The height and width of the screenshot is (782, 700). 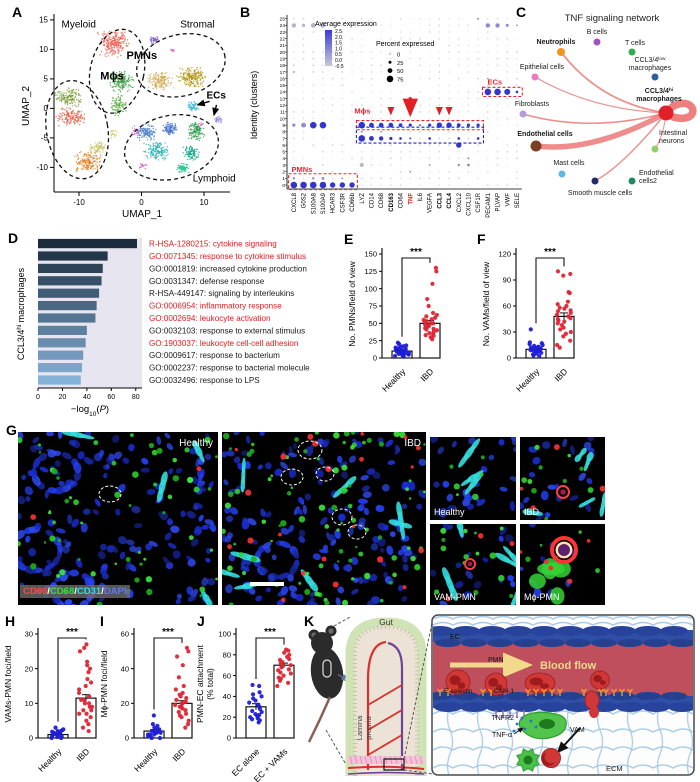 I want to click on network-node-intneurons, so click(x=655, y=149).